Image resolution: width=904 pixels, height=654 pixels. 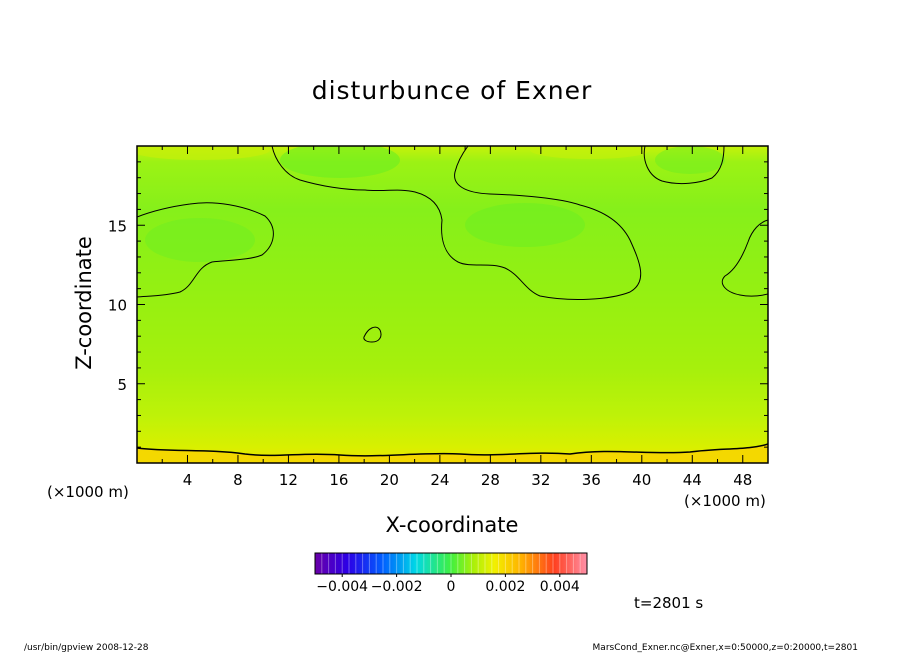 I want to click on y-tick-label: 10, so click(x=117, y=306).